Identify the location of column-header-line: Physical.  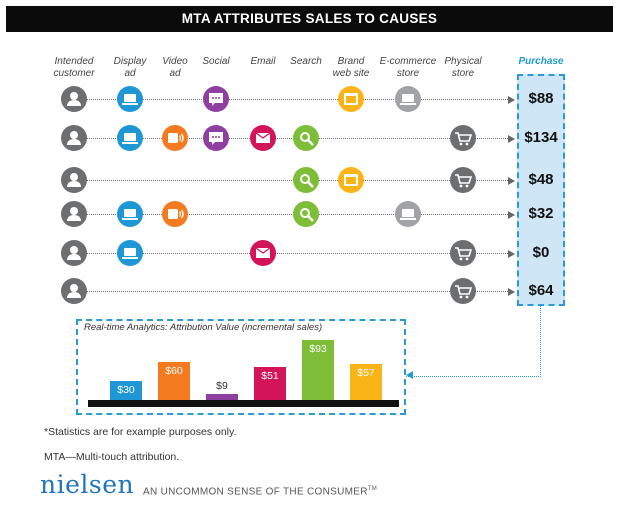
(463, 61).